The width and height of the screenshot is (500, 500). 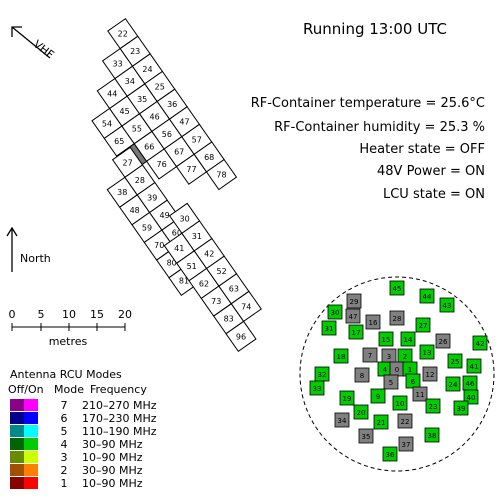 What do you see at coordinates (209, 157) in the screenshot?
I see `hba-tile-label: 68` at bounding box center [209, 157].